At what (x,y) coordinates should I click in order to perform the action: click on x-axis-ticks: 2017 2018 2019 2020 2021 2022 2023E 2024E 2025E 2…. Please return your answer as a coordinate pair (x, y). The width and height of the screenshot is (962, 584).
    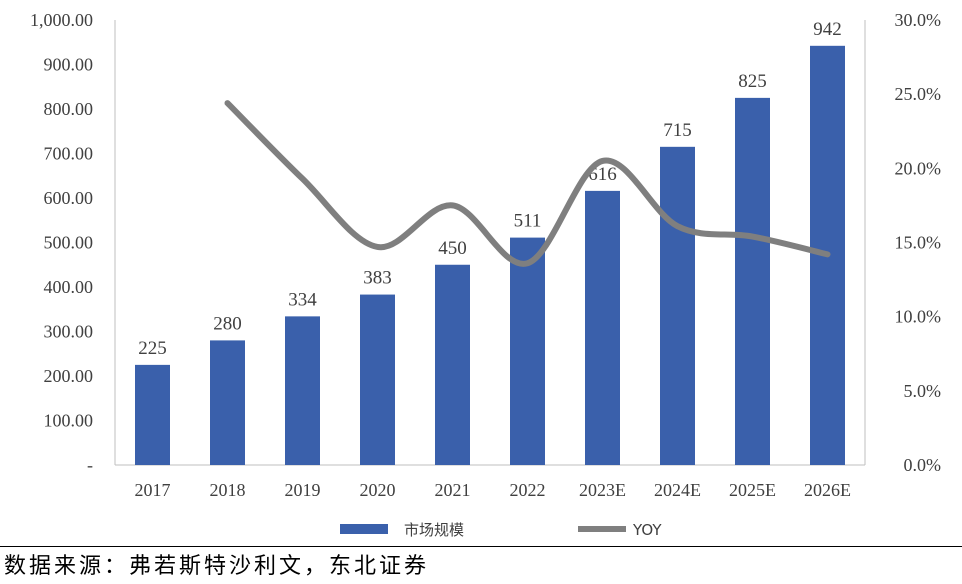
    Looking at the image, I should click on (493, 490).